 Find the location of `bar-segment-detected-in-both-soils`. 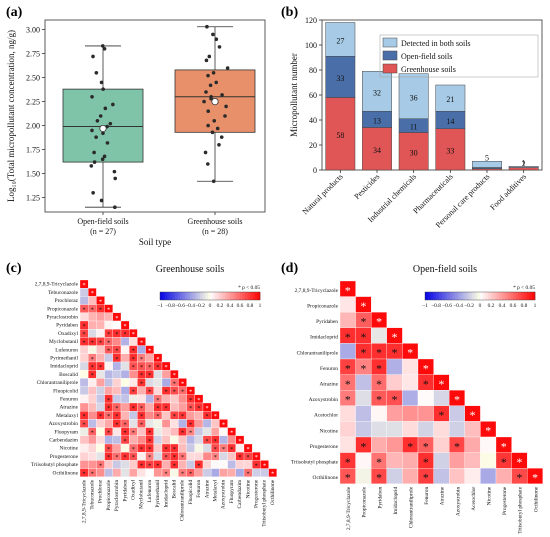

bar-segment-detected-in-both-soils is located at coordinates (340, 39).